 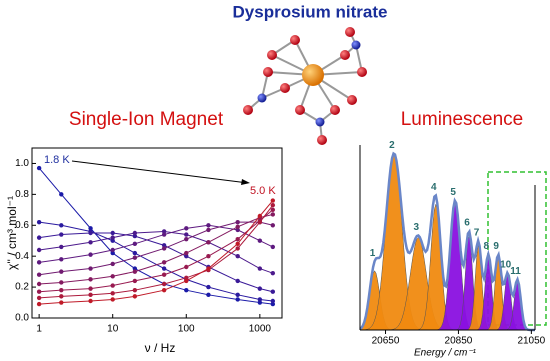 What do you see at coordinates (477, 233) in the screenshot?
I see `peak-label: 7` at bounding box center [477, 233].